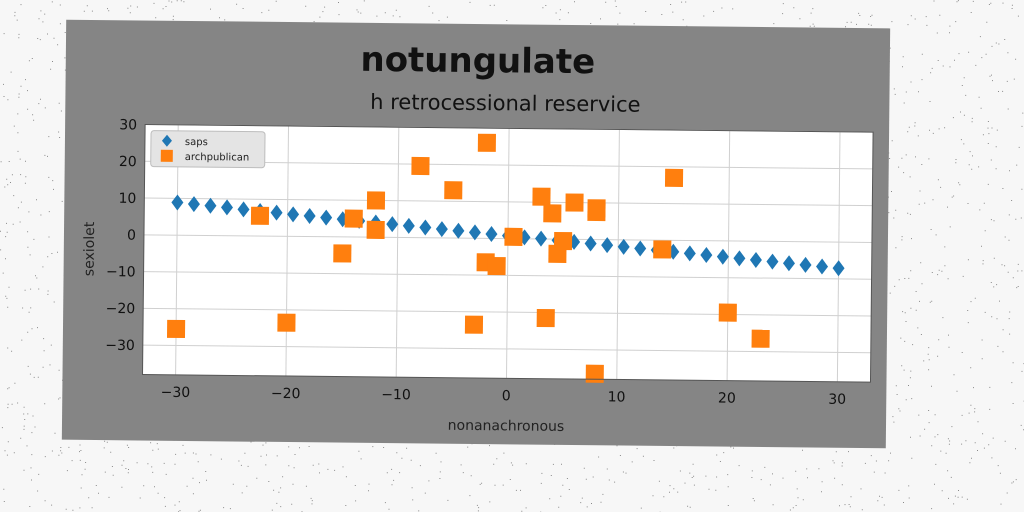 The width and height of the screenshot is (1024, 512). Describe the element at coordinates (505, 103) in the screenshot. I see `chart-subtitle: h retrocessional reservice` at that location.